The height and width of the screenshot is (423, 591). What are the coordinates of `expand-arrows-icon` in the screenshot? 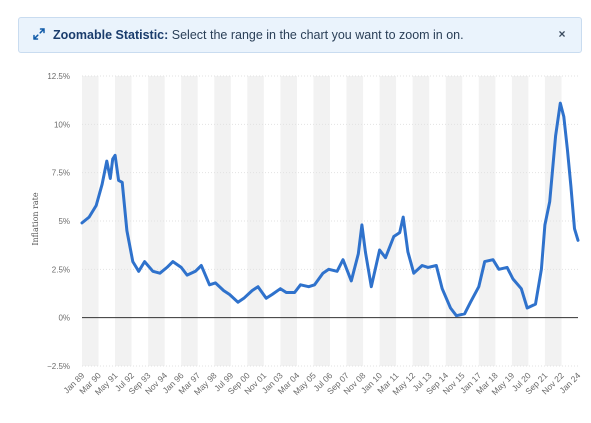 It's located at (39, 34).